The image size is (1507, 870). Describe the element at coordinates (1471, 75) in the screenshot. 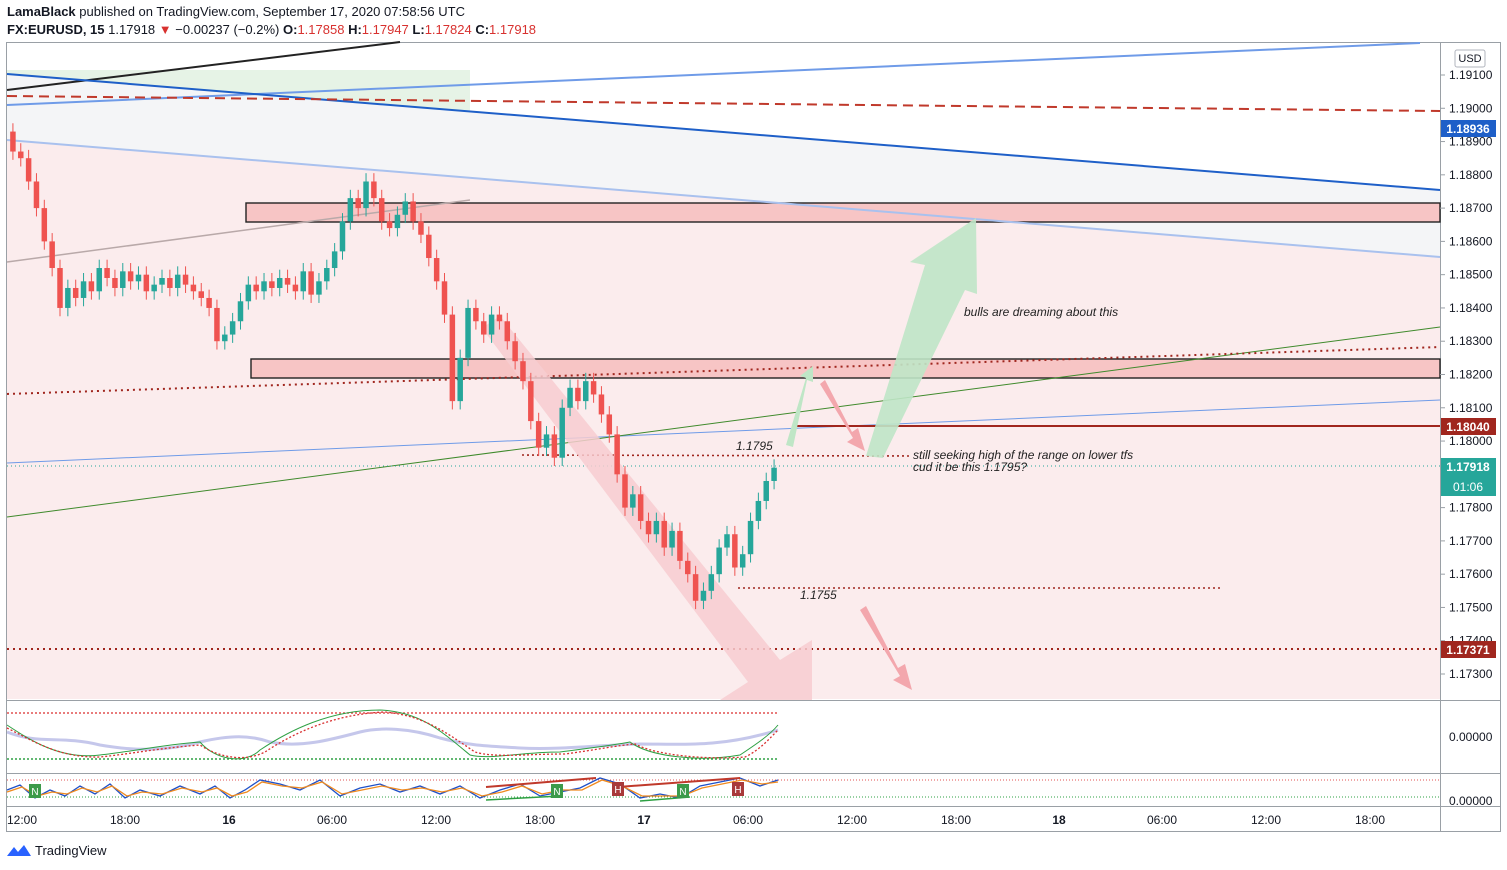

I see `price-tick-label: 1.19100` at that location.